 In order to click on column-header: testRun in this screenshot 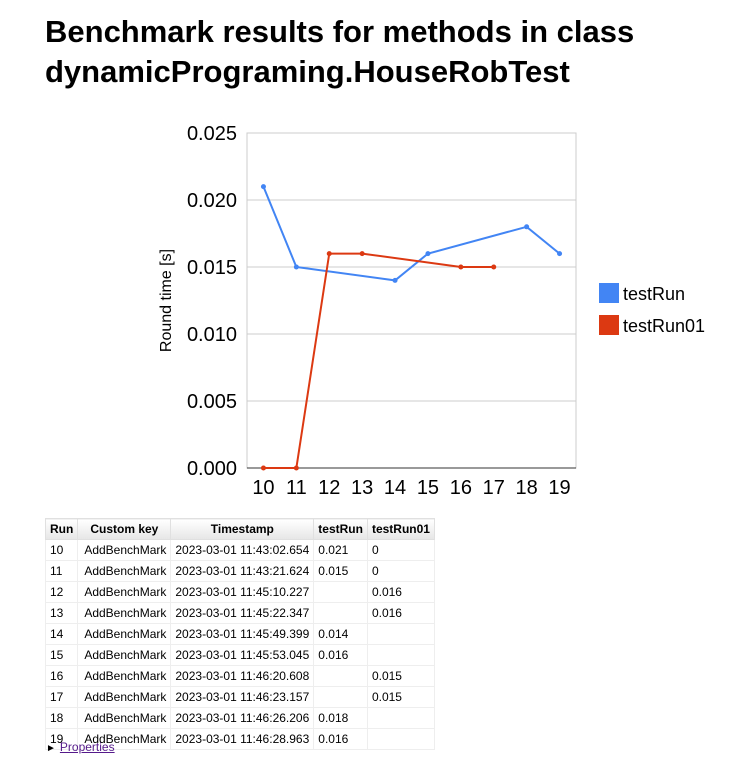, I will do `click(340, 529)`.